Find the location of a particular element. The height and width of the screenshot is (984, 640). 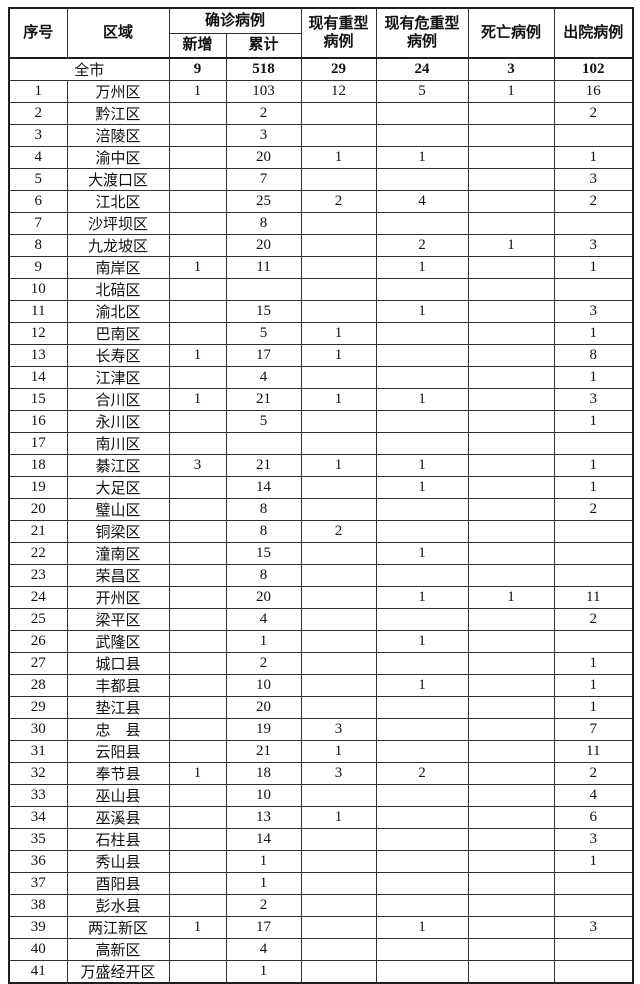

col-header-new: 新增 is located at coordinates (197, 45).